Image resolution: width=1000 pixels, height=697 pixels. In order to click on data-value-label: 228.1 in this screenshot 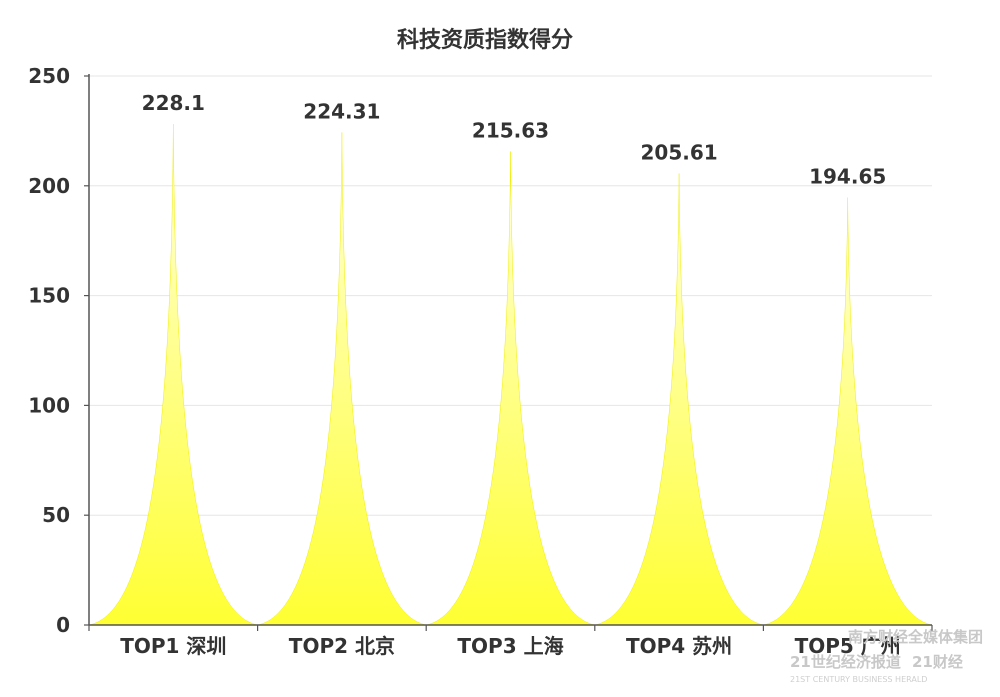, I will do `click(173, 103)`.